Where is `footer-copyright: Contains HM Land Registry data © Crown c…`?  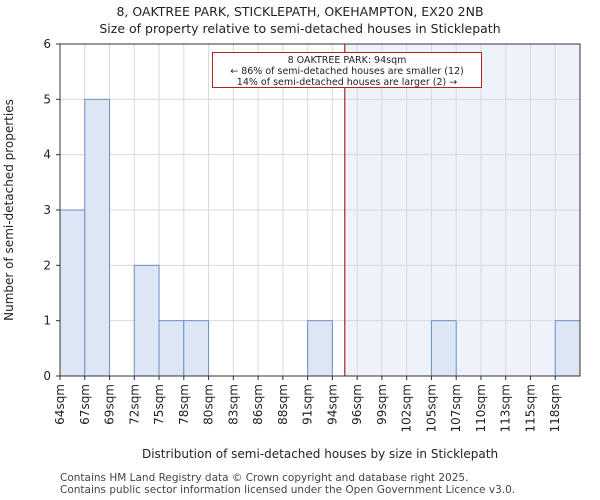
footer-copyright: Contains HM Land Registry data © Crown c… is located at coordinates (264, 478).